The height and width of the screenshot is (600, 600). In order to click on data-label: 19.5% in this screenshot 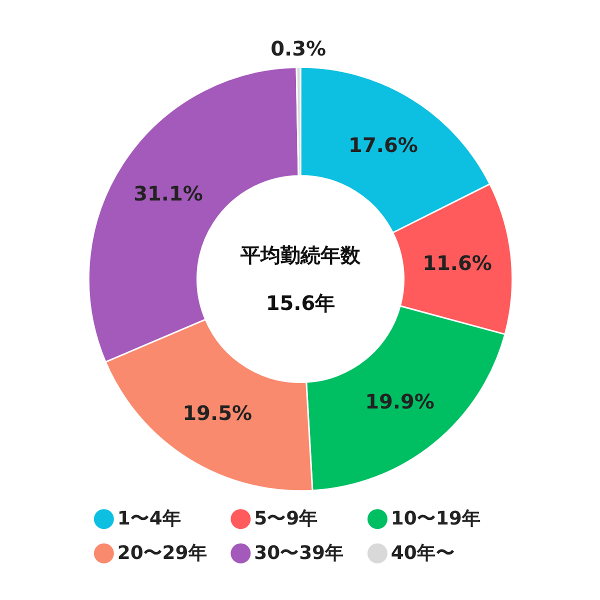, I will do `click(217, 412)`.